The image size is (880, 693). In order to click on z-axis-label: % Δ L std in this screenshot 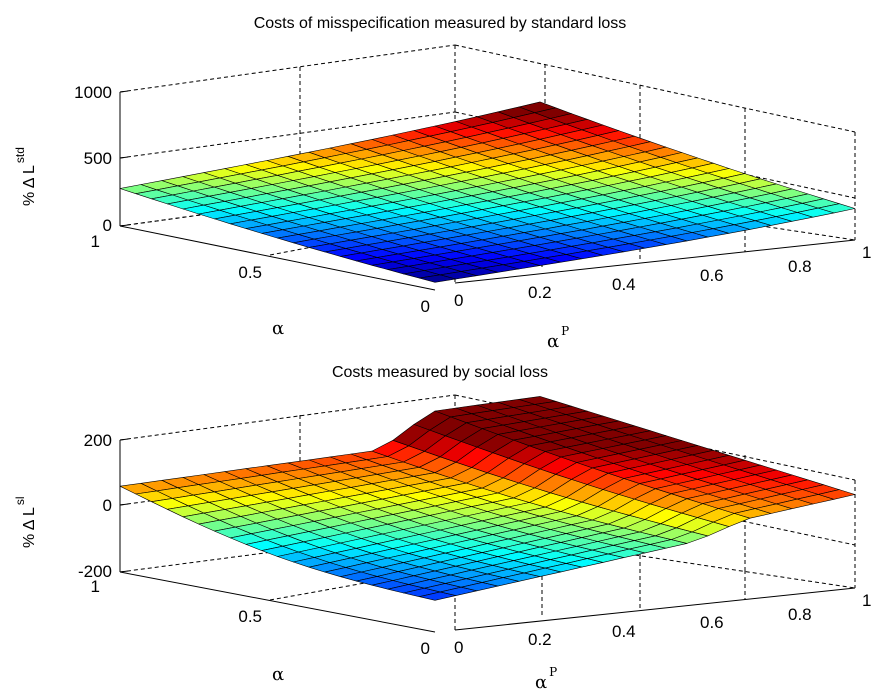, I will do `click(25, 176)`.